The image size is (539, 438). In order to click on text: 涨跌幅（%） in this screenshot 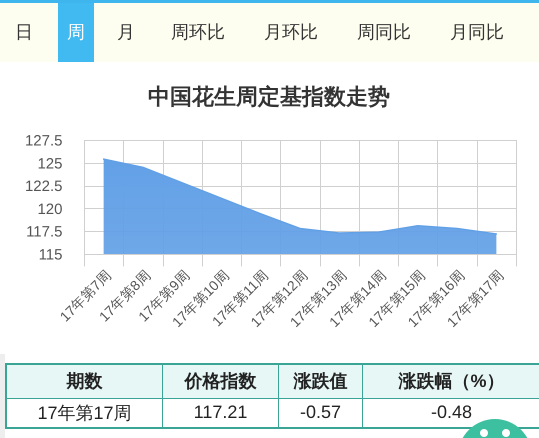, I will do `click(450, 381)`.